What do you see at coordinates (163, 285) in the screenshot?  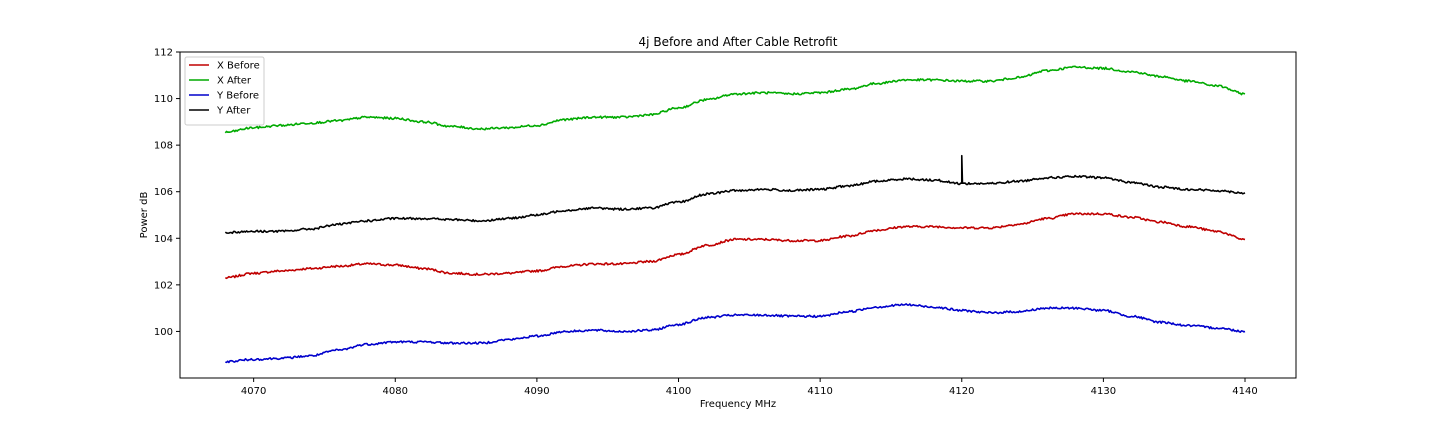 I see `y-tick-label: 102` at bounding box center [163, 285].